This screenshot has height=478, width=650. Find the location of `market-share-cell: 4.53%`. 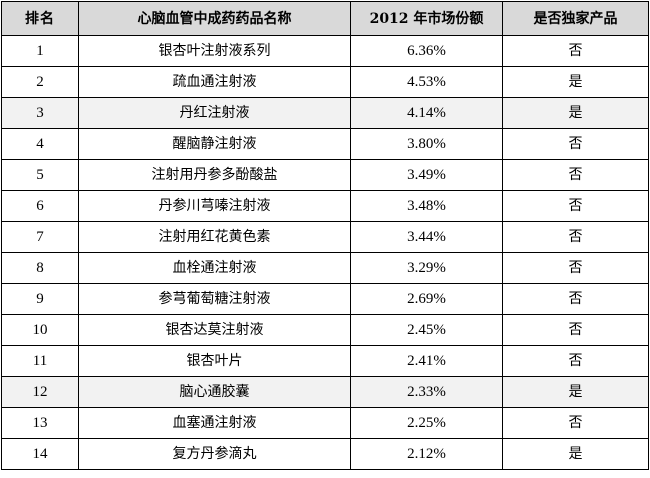

market-share-cell: 4.53% is located at coordinates (426, 82).